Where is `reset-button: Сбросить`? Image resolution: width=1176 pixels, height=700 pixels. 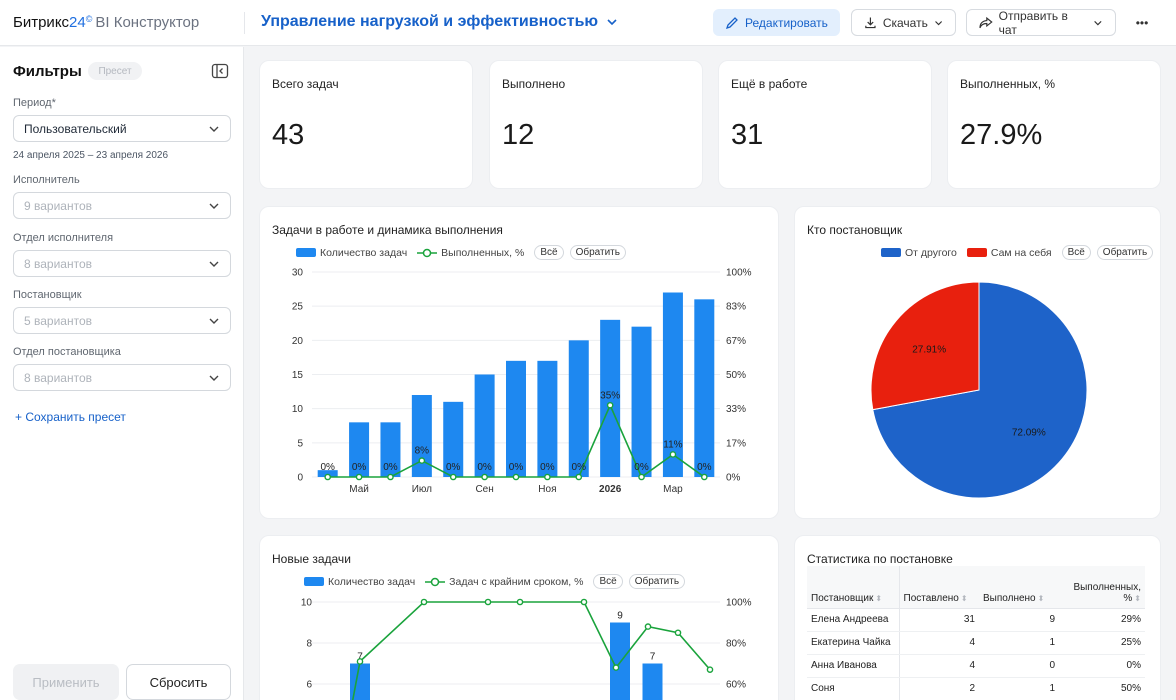
reset-button: Сбросить is located at coordinates (178, 682).